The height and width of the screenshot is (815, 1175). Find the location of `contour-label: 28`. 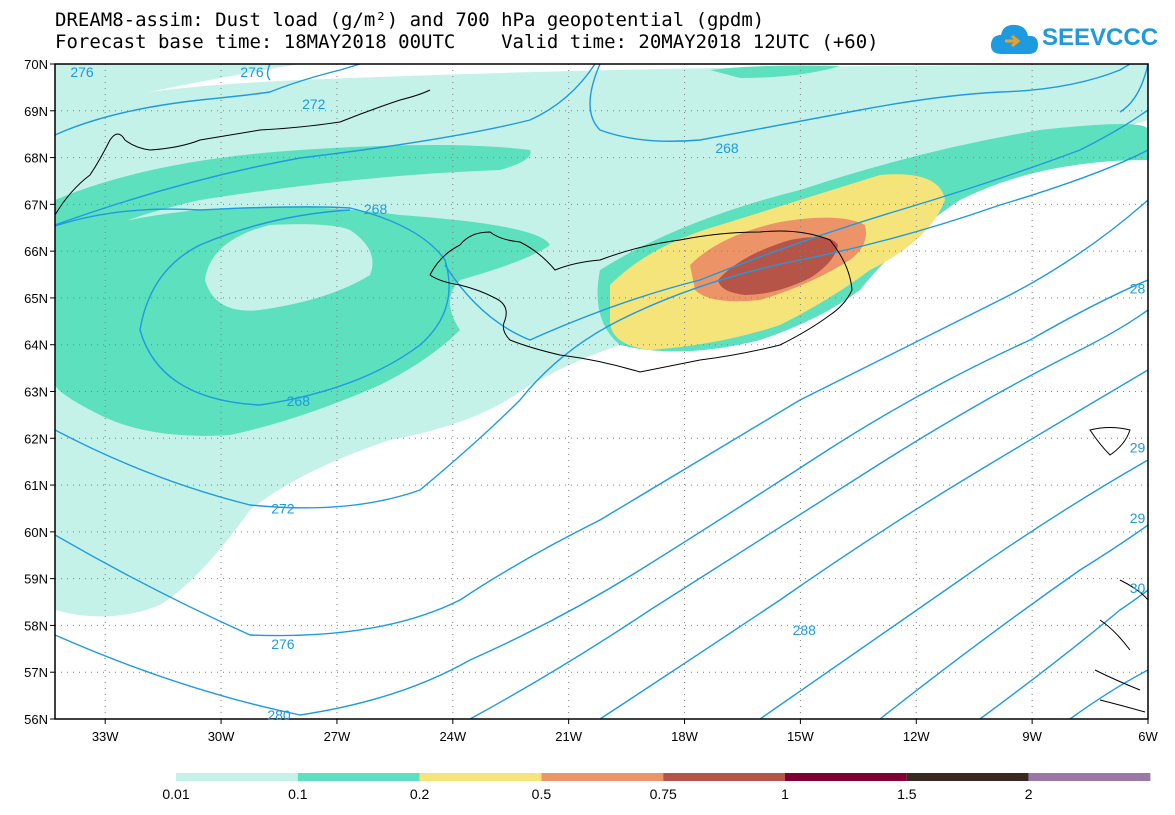

contour-label: 28 is located at coordinates (1138, 289).